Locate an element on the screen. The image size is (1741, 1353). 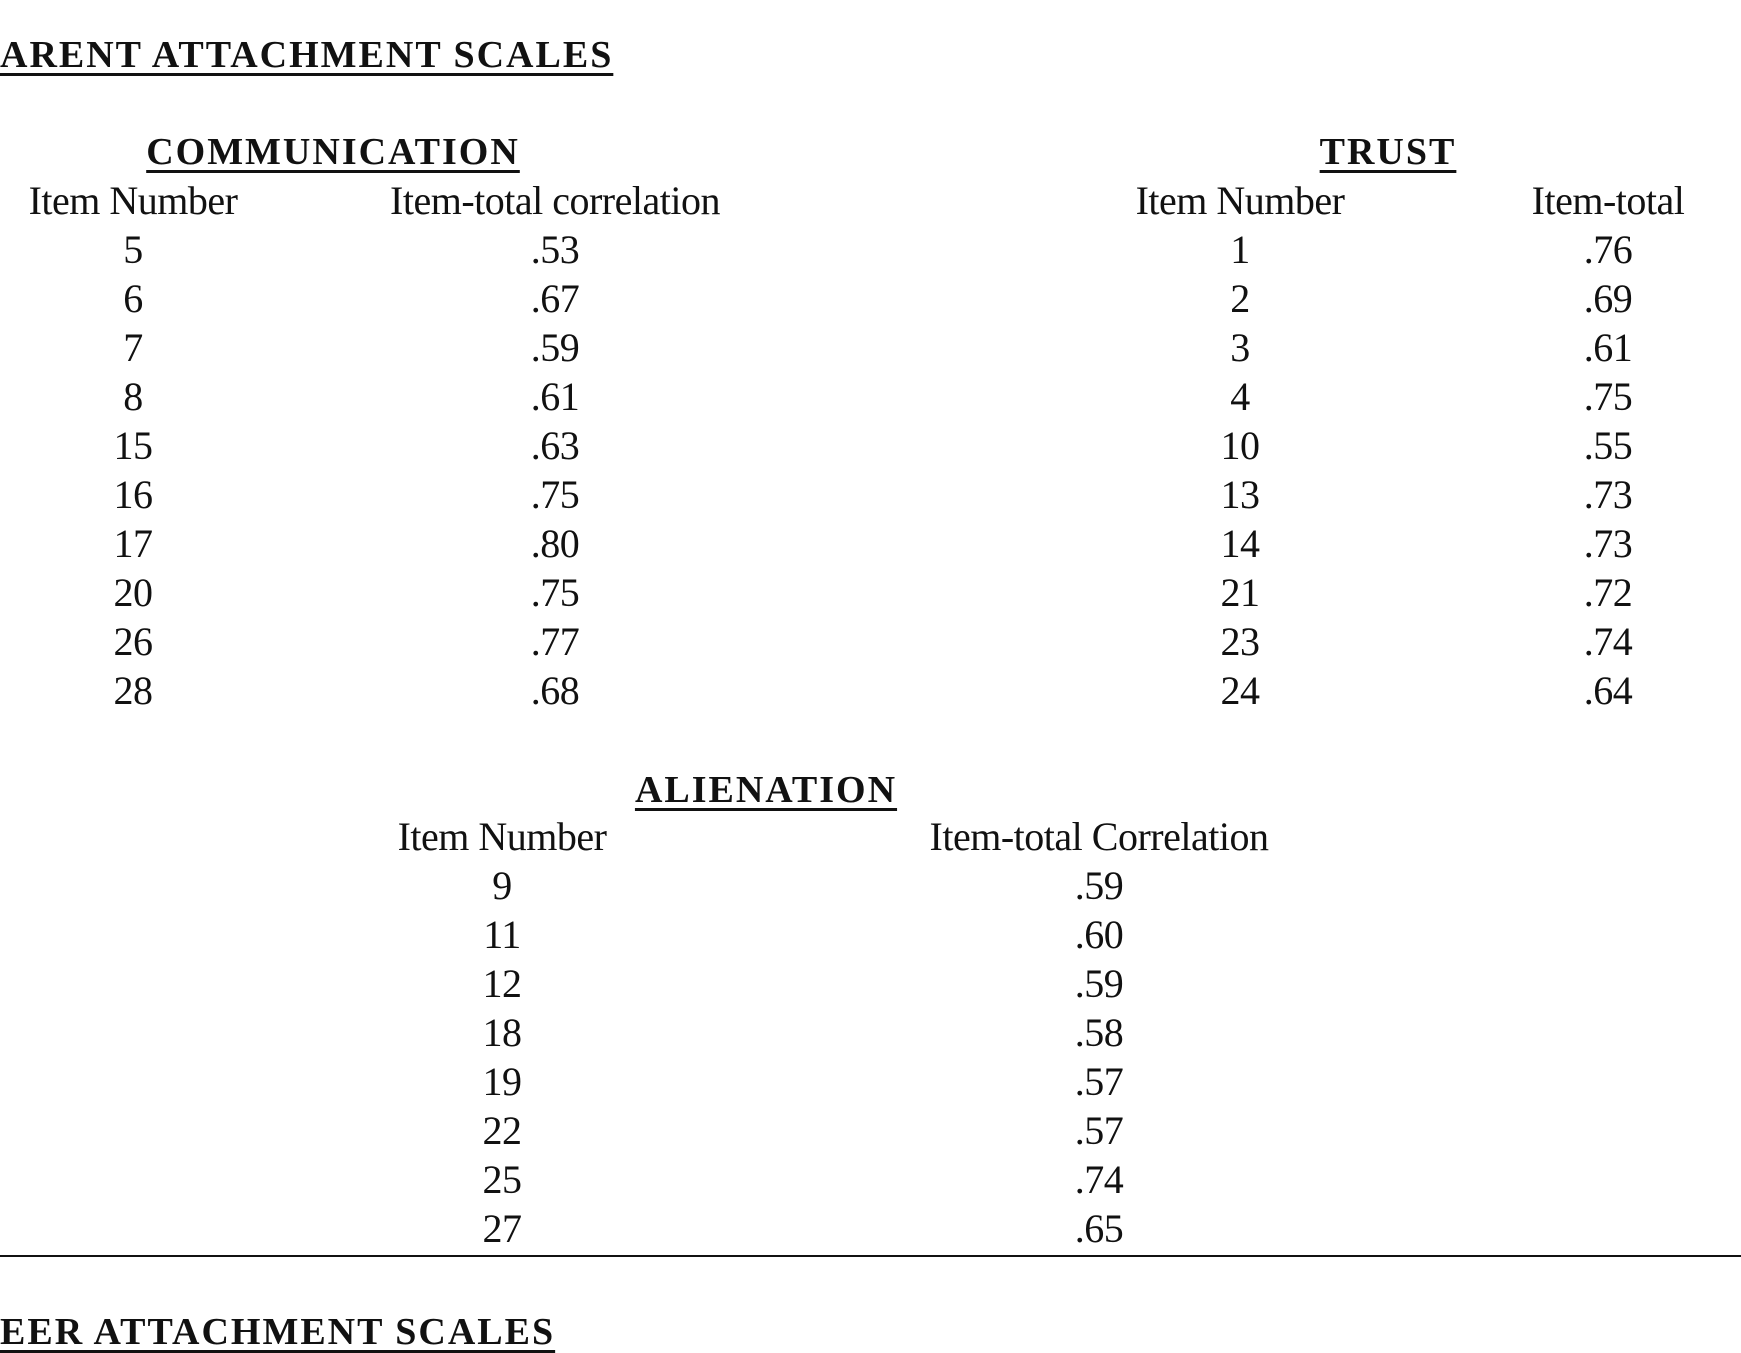
item-number: 18 is located at coordinates (502, 1032).